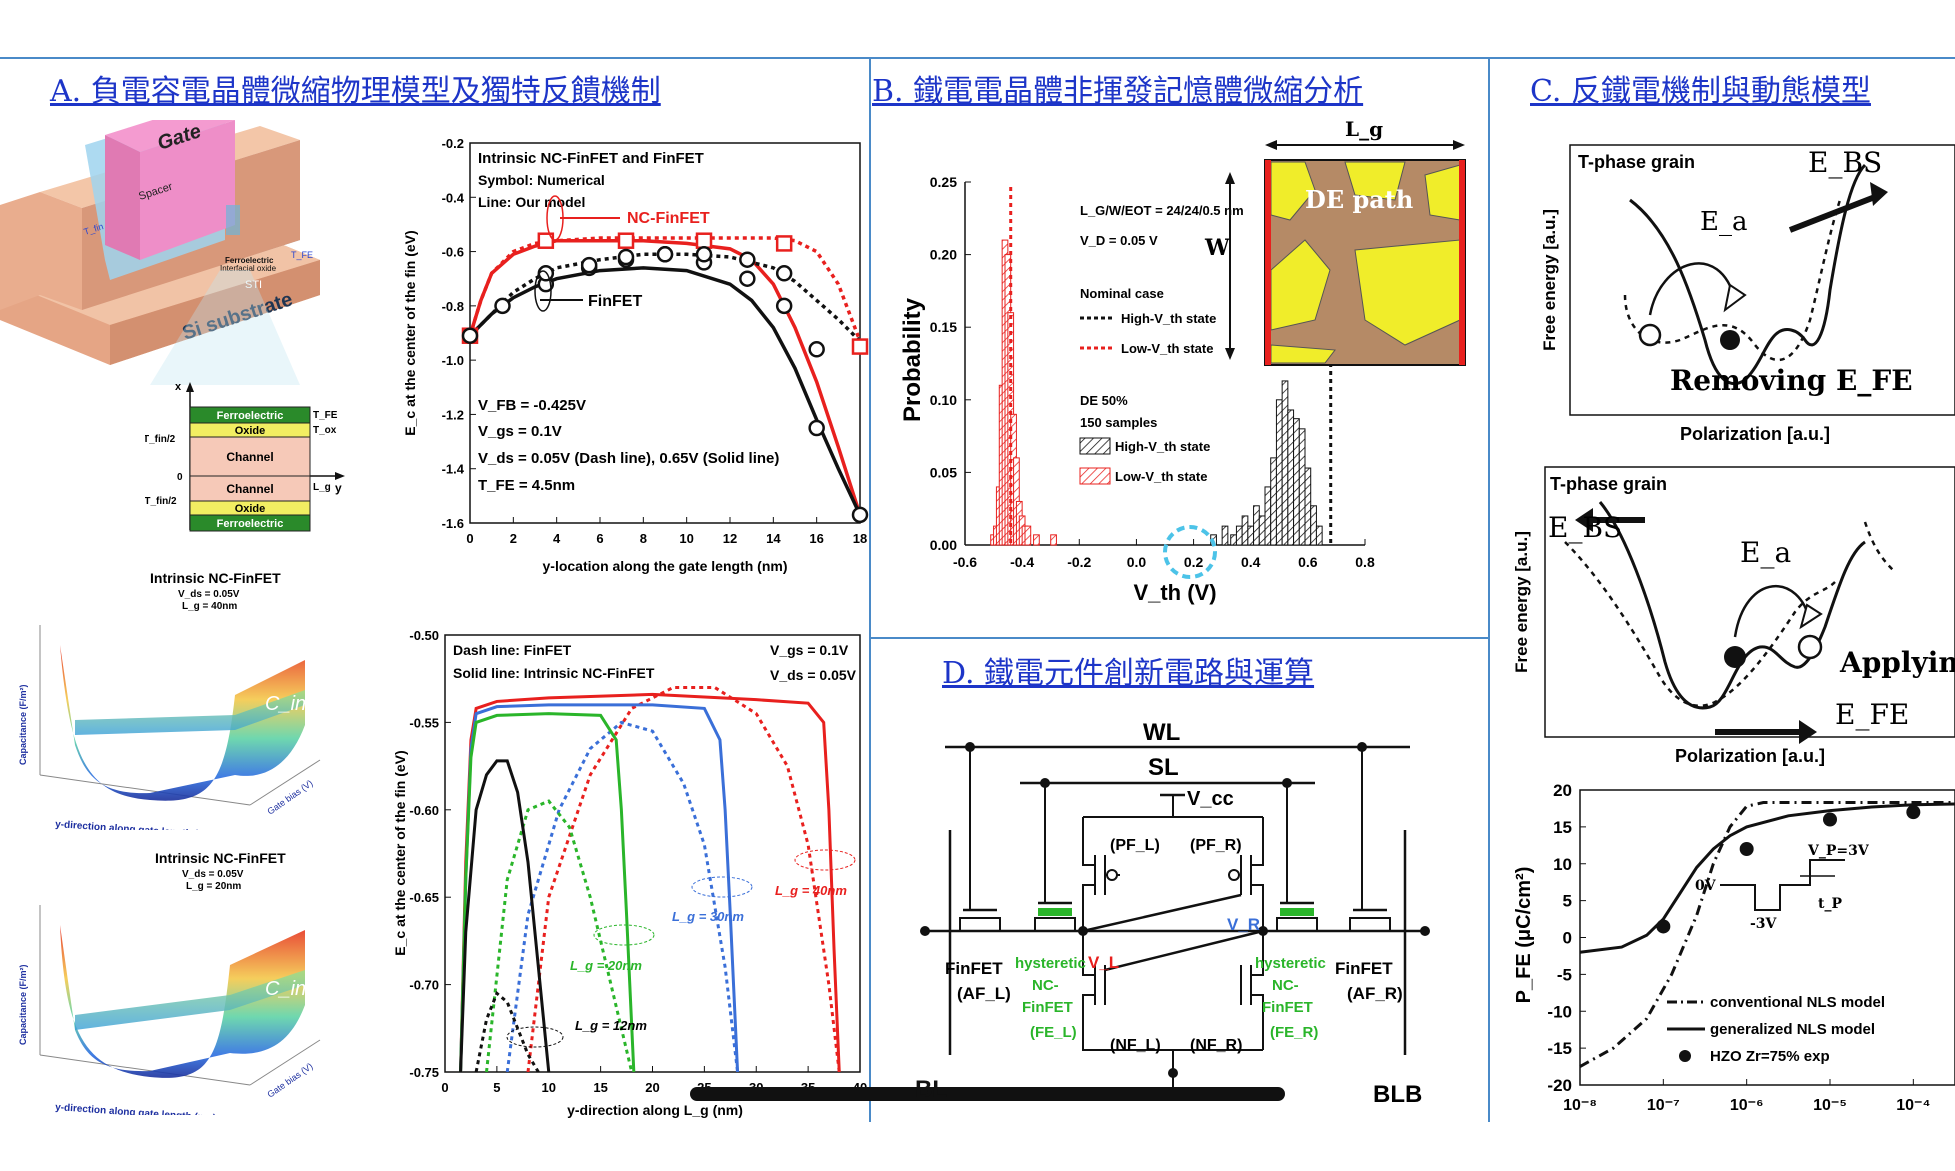 This screenshot has height=1171, width=1955. What do you see at coordinates (302, 255) in the screenshot?
I see `tfe-label: T_FE` at bounding box center [302, 255].